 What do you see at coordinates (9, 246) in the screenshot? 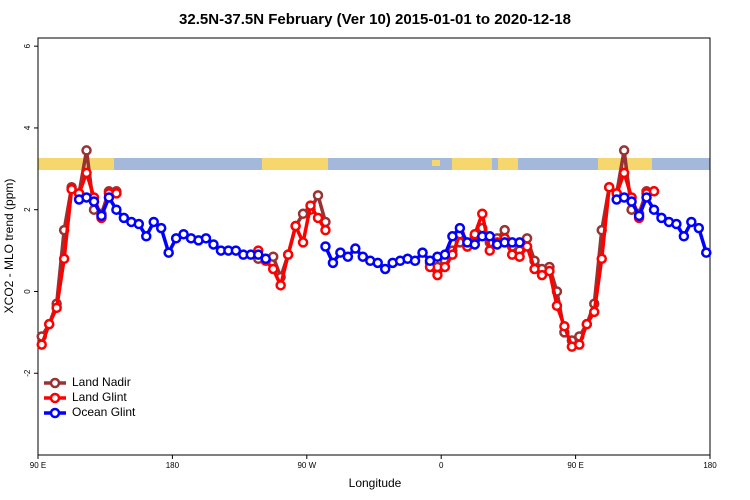
I see `y-axis-label: XCO2 - MLO trend (ppm)` at bounding box center [9, 246].